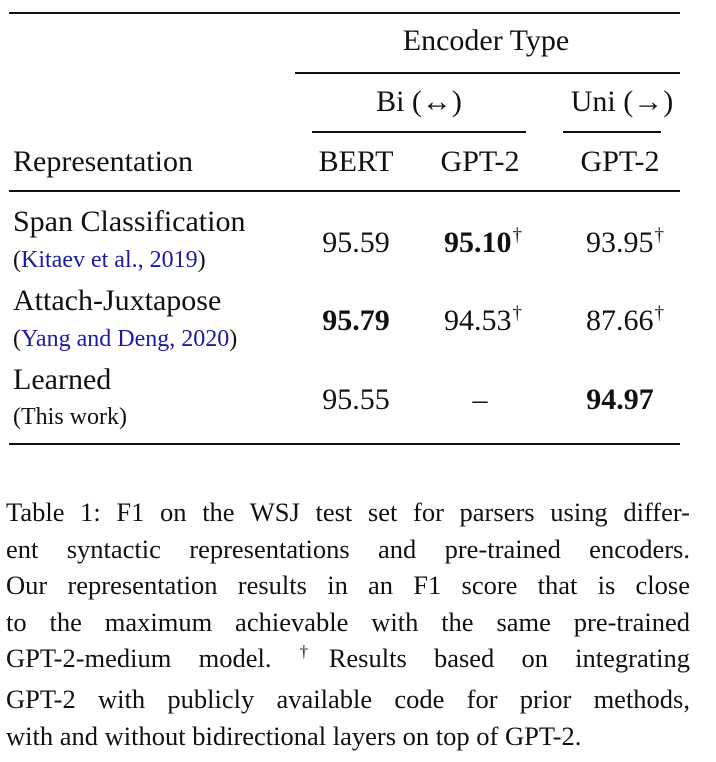  What do you see at coordinates (486, 40) in the screenshot?
I see `encoder-type-header: Encoder Type` at bounding box center [486, 40].